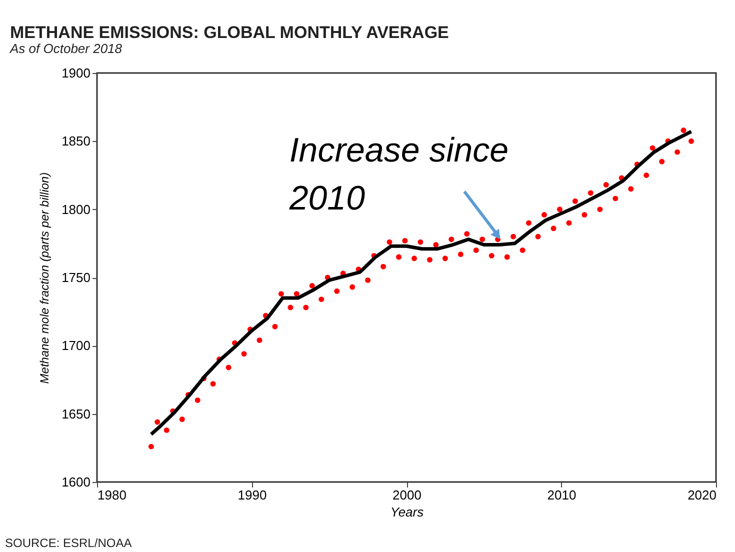  What do you see at coordinates (398, 174) in the screenshot?
I see `annotation: Increase since 2010` at bounding box center [398, 174].